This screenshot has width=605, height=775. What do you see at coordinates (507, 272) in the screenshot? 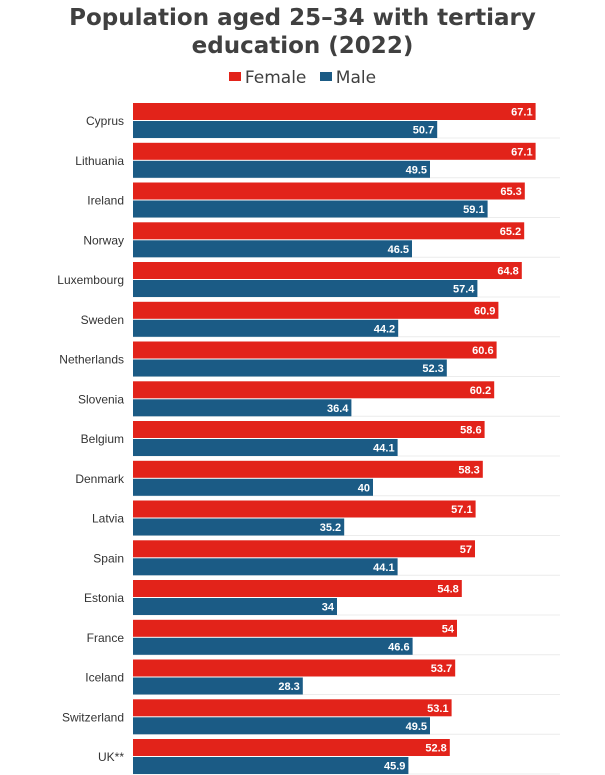
I see `value-label-female: 64.8` at bounding box center [507, 272].